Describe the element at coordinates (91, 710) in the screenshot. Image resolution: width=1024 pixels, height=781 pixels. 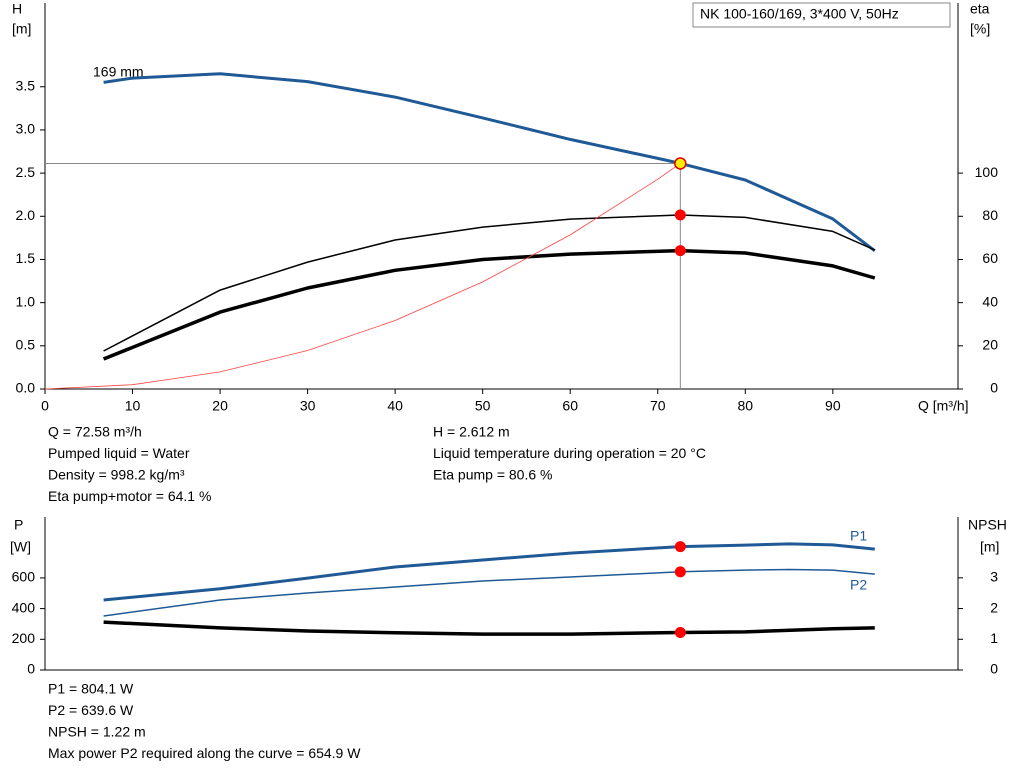
I see `info-line: P2 = 639.6 W` at that location.